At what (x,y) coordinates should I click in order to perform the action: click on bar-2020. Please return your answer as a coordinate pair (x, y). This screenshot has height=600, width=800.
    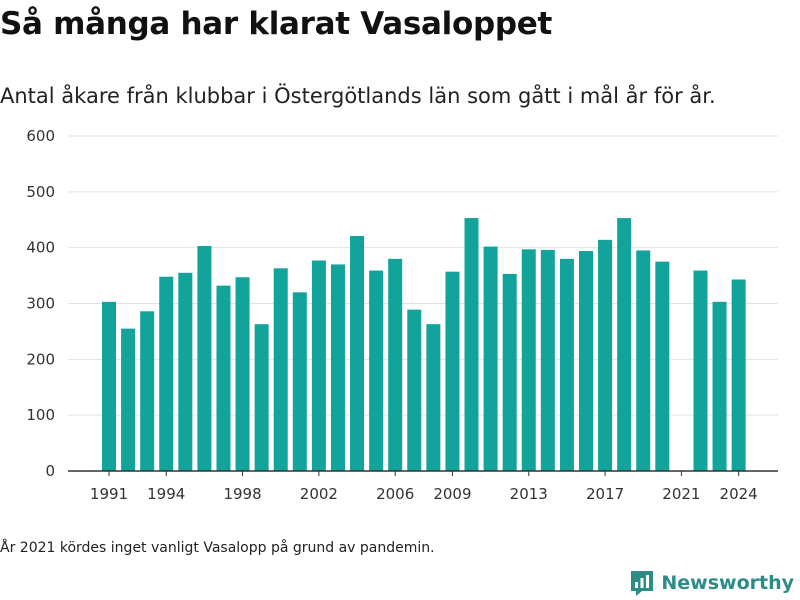
    Looking at the image, I should click on (662, 366).